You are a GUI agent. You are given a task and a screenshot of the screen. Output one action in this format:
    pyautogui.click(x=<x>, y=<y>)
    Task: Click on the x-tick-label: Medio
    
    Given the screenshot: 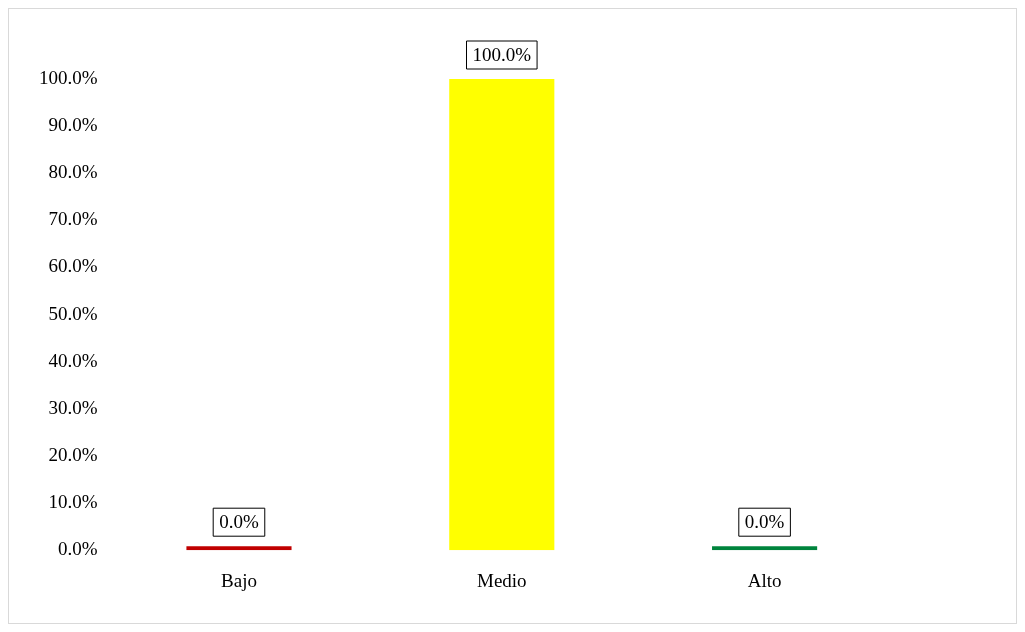 What is the action you would take?
    pyautogui.click(x=501, y=580)
    